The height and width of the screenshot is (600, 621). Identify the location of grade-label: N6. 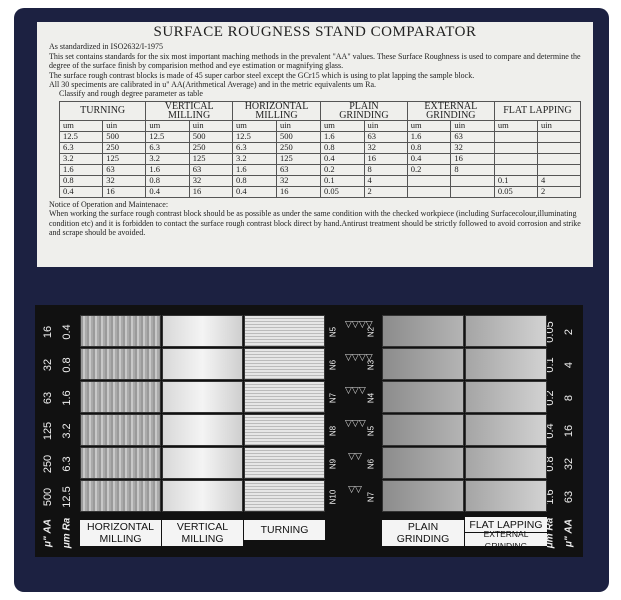
(333, 364).